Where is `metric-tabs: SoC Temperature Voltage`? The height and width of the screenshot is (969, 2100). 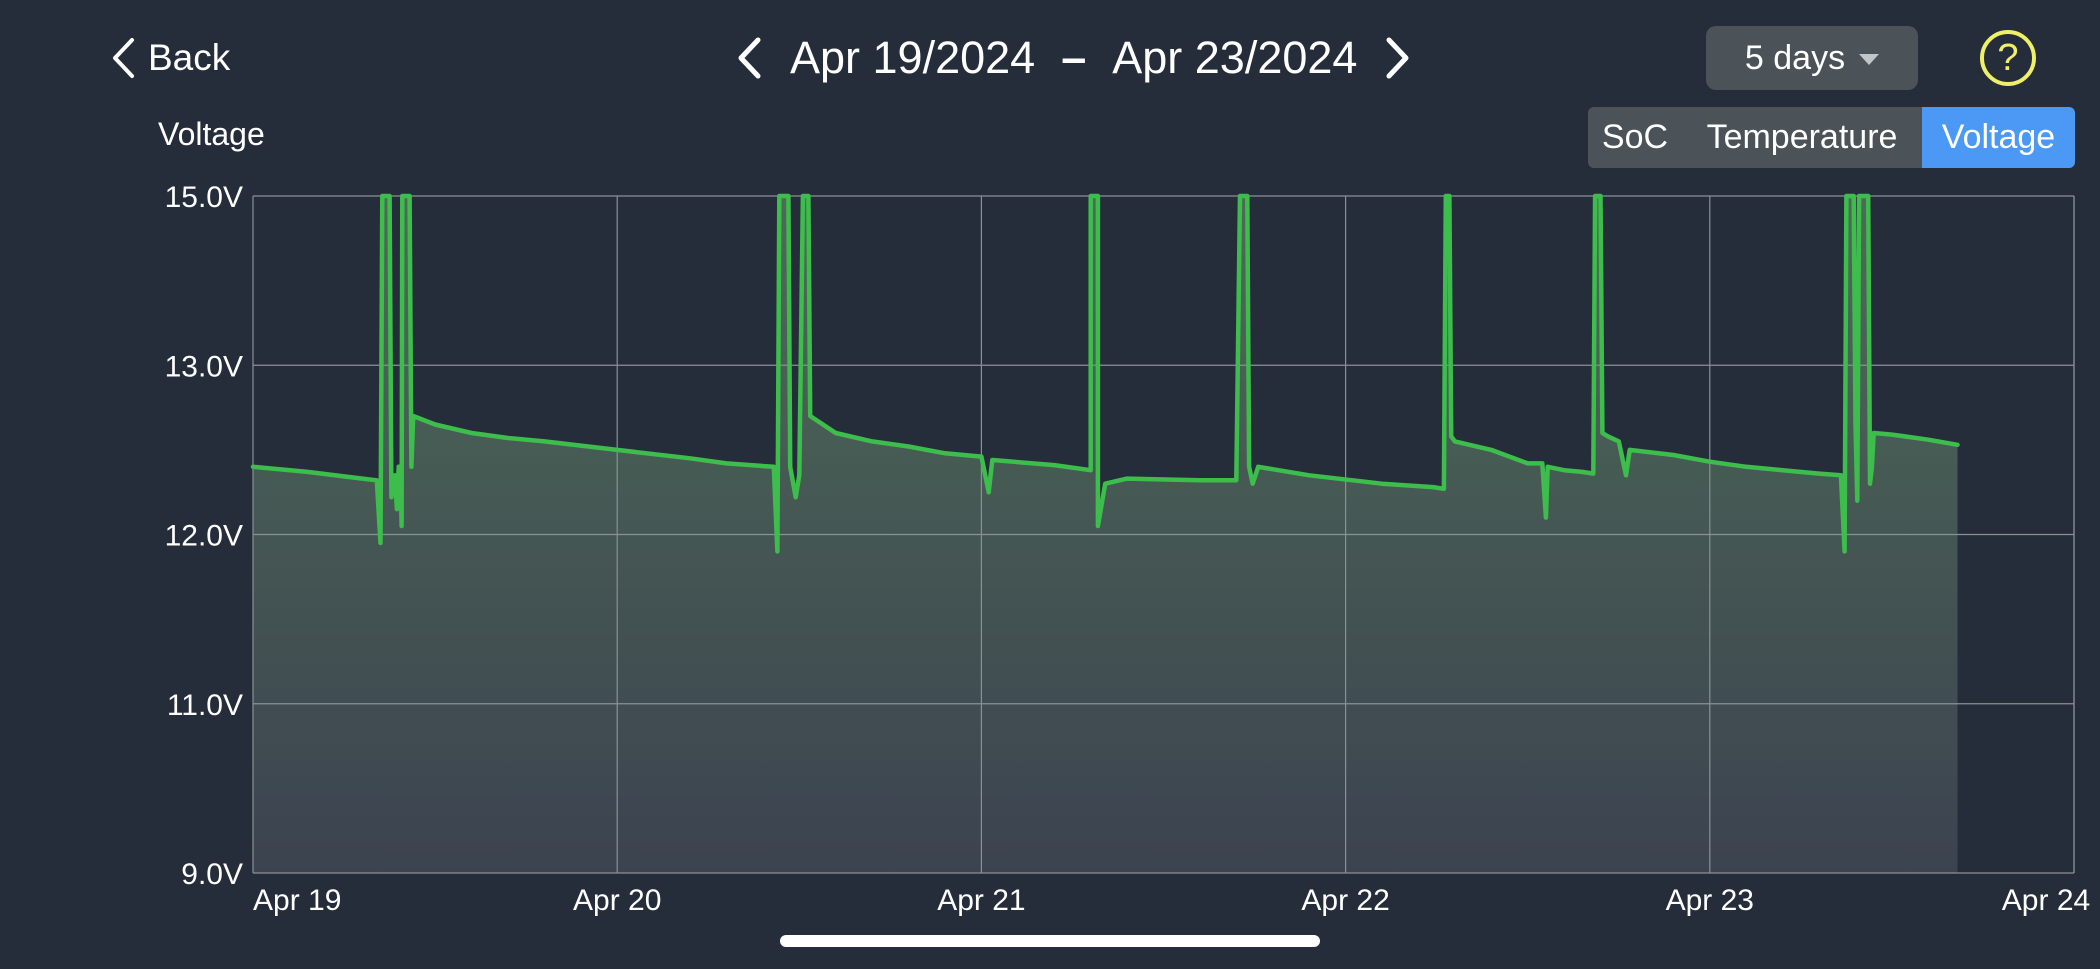 metric-tabs: SoC Temperature Voltage is located at coordinates (1831, 137).